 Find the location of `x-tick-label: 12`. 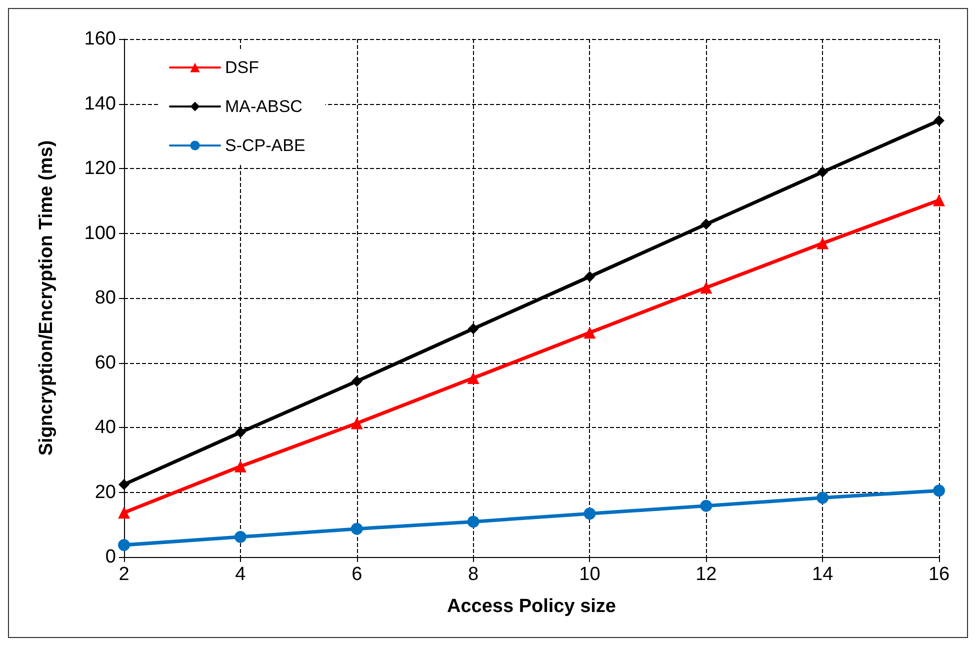

x-tick-label: 12 is located at coordinates (706, 574).